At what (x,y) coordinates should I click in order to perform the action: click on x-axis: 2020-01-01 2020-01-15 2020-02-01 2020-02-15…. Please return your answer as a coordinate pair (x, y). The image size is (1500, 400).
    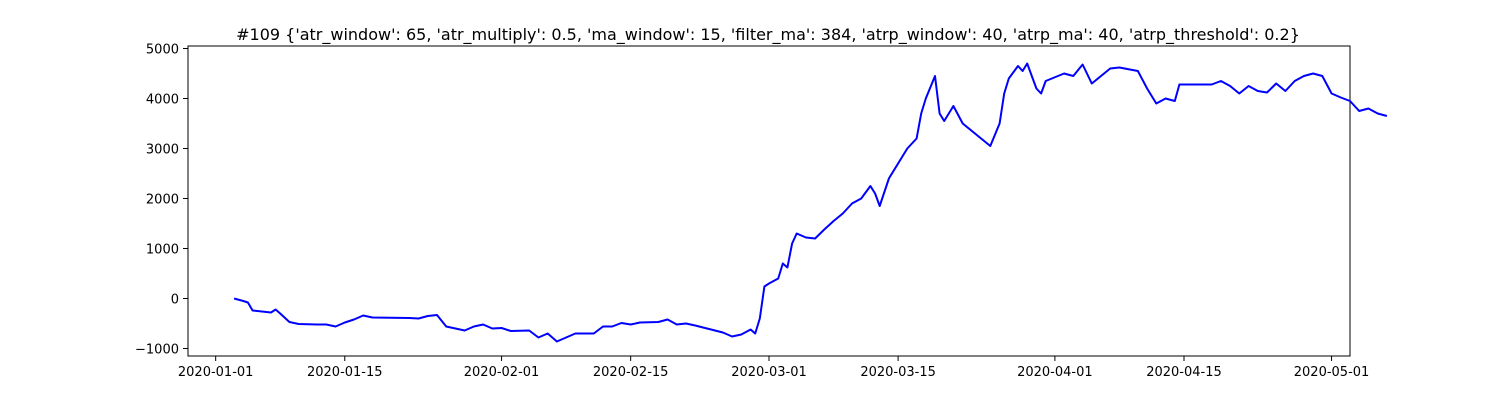
    Looking at the image, I should click on (773, 368).